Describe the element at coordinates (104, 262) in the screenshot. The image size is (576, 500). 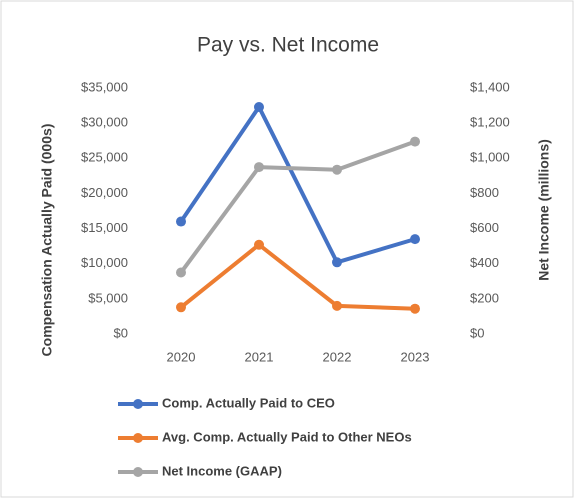
I see `y-tick-label: $10,000` at that location.